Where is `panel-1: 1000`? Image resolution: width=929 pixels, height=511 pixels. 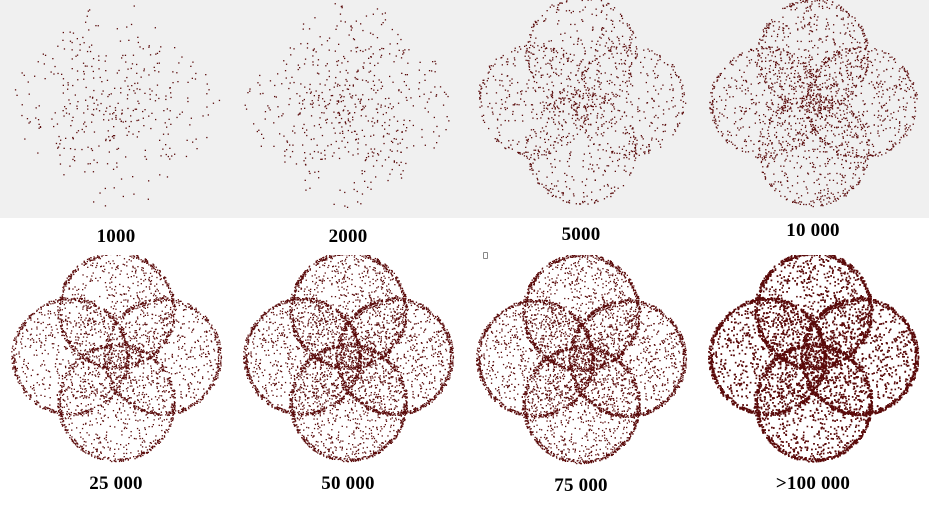 panel-1: 1000 is located at coordinates (116, 125).